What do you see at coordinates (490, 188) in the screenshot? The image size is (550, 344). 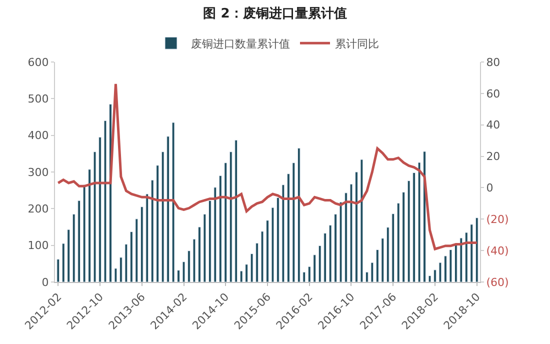 I see `y2-tick-label: 0` at bounding box center [490, 188].